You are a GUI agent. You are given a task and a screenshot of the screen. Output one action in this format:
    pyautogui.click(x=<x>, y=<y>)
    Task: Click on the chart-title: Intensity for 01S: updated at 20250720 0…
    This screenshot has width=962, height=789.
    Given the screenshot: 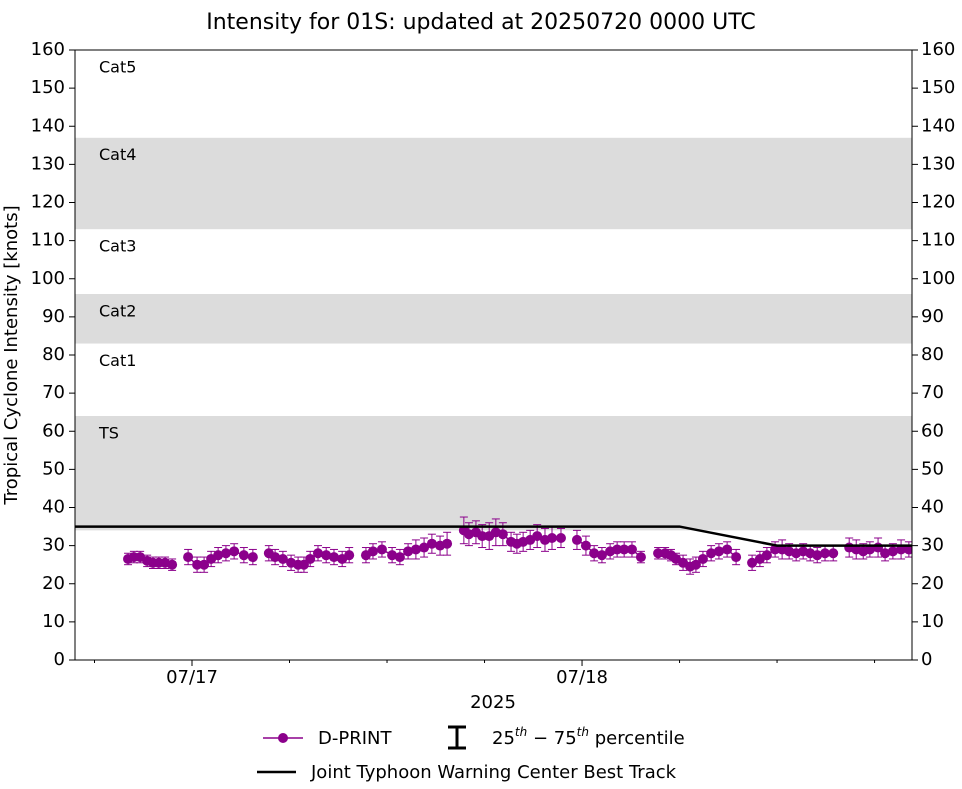 What is the action you would take?
    pyautogui.click(x=481, y=22)
    